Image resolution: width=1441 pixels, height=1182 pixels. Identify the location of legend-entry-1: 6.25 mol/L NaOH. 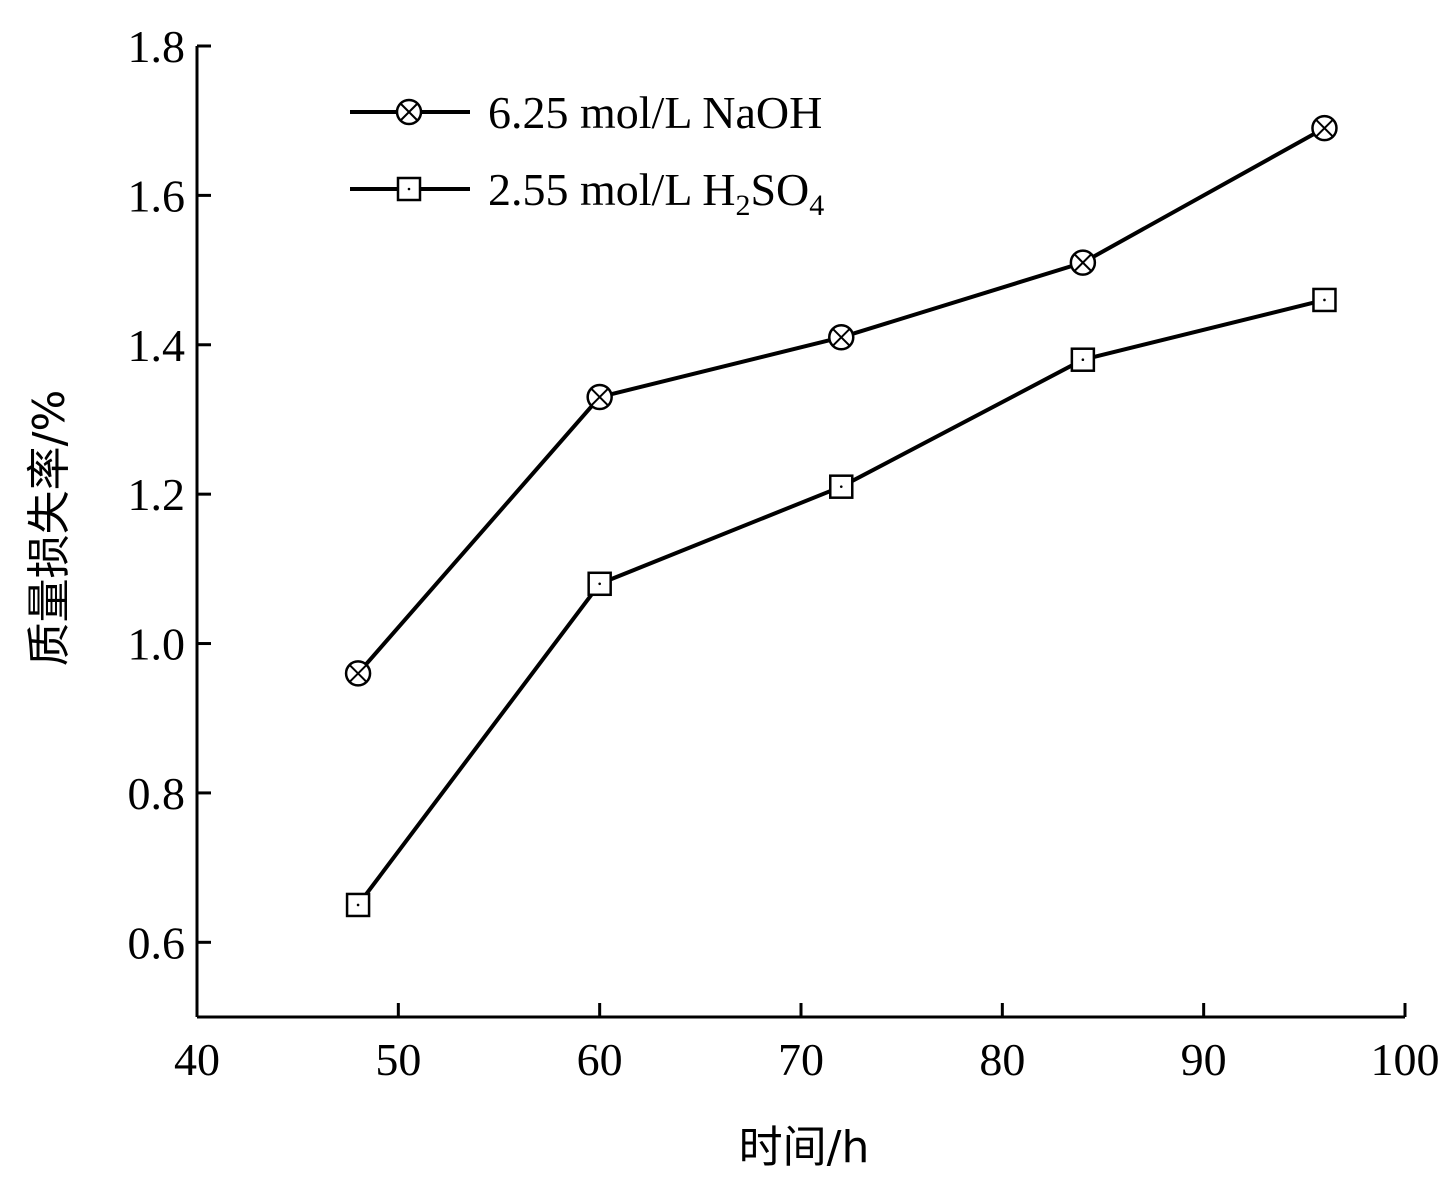
(586, 112).